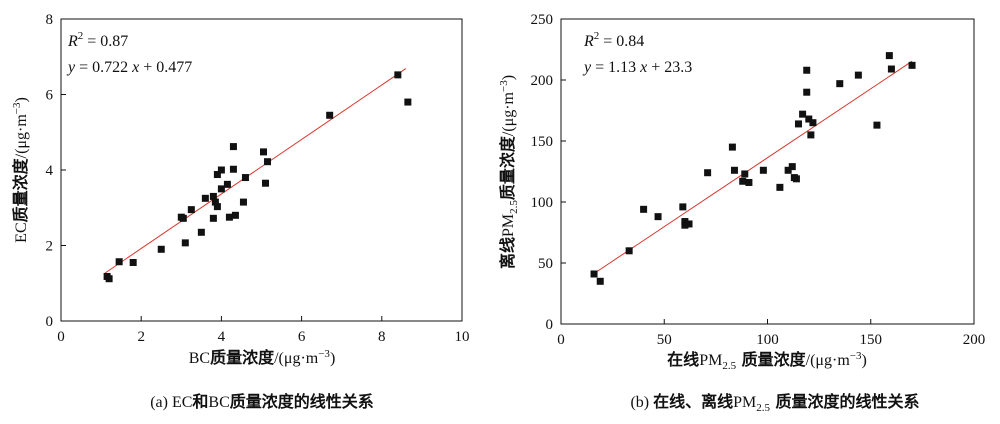 This screenshot has width=1000, height=424. I want to click on x-axis-label-a: BC质量浓度/(μg·m−3), so click(262, 357).